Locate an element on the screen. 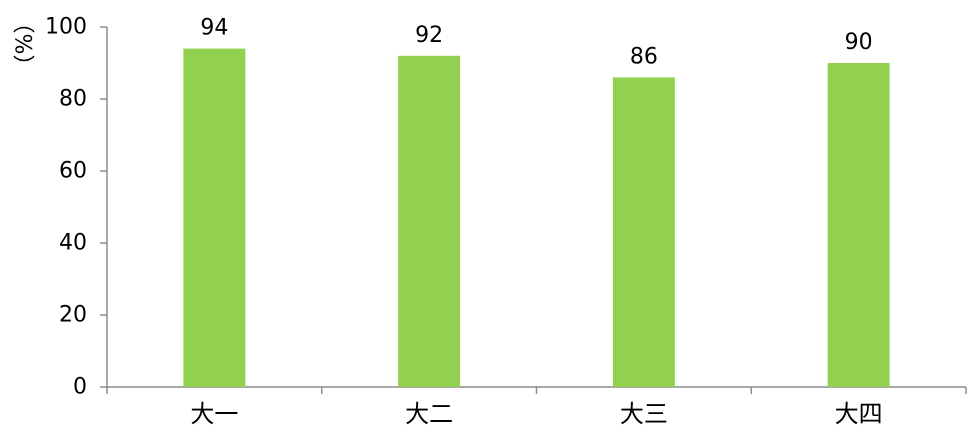 The image size is (968, 434). y-axis-label: （%） is located at coordinates (22, 44).